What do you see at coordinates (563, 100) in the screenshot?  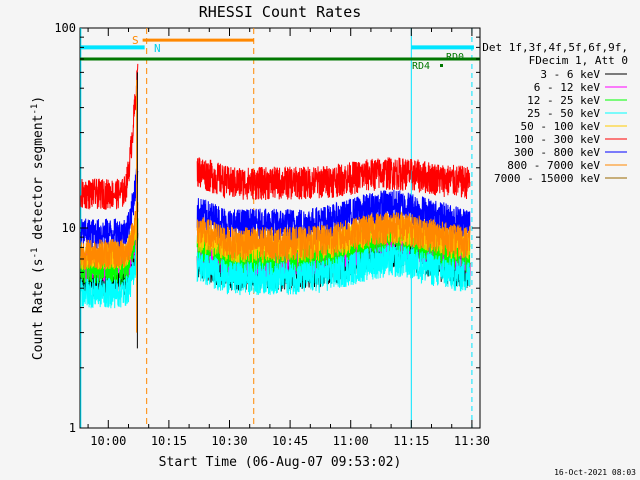 I see `legend-label: 12 - 25 keV` at bounding box center [563, 100].